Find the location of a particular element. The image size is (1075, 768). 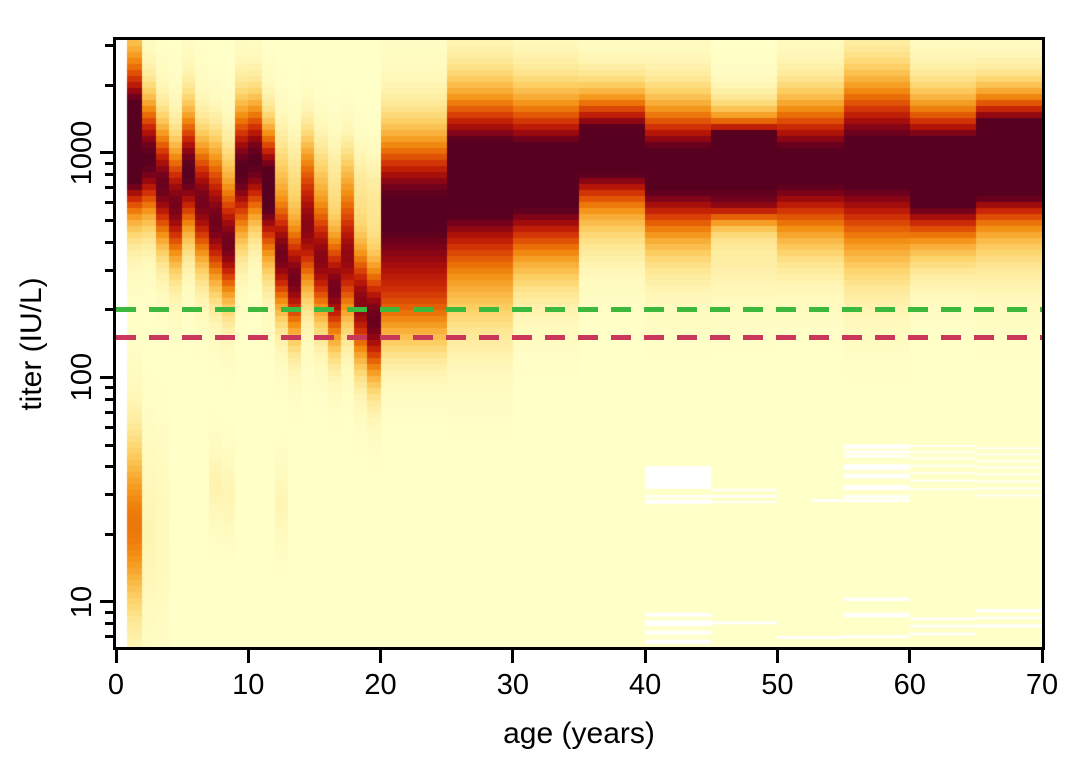

y-tick-label: 1000 is located at coordinates (82, 153).